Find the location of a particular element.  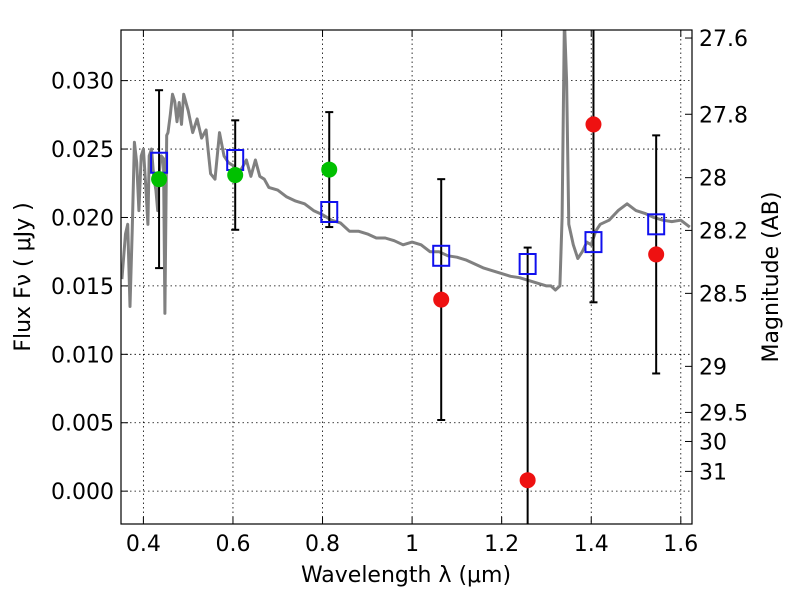

y-axis-title: Flux Fν ( μJy ) is located at coordinates (23, 276).